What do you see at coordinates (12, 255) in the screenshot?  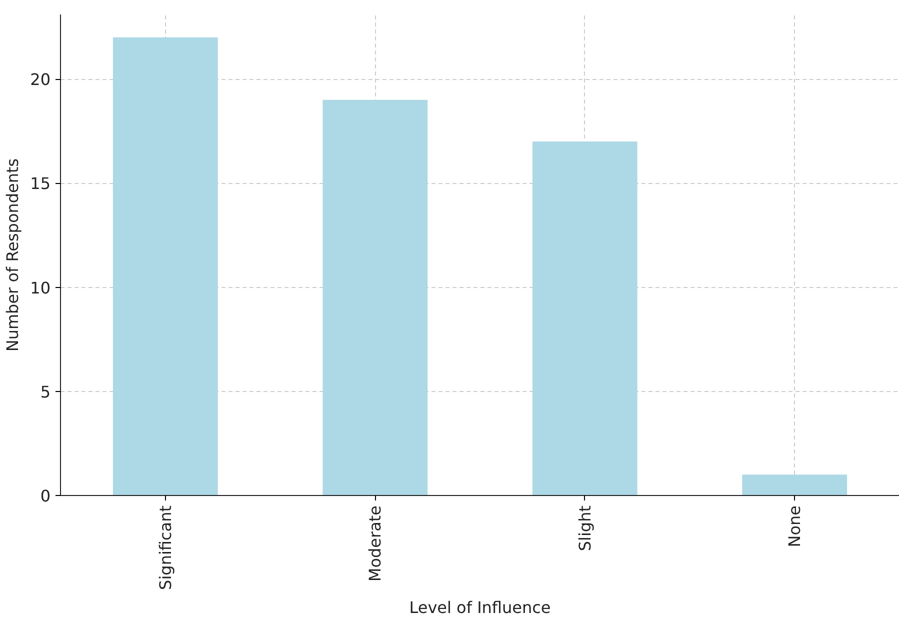 I see `y-axis-title: Number of Respondents` at bounding box center [12, 255].